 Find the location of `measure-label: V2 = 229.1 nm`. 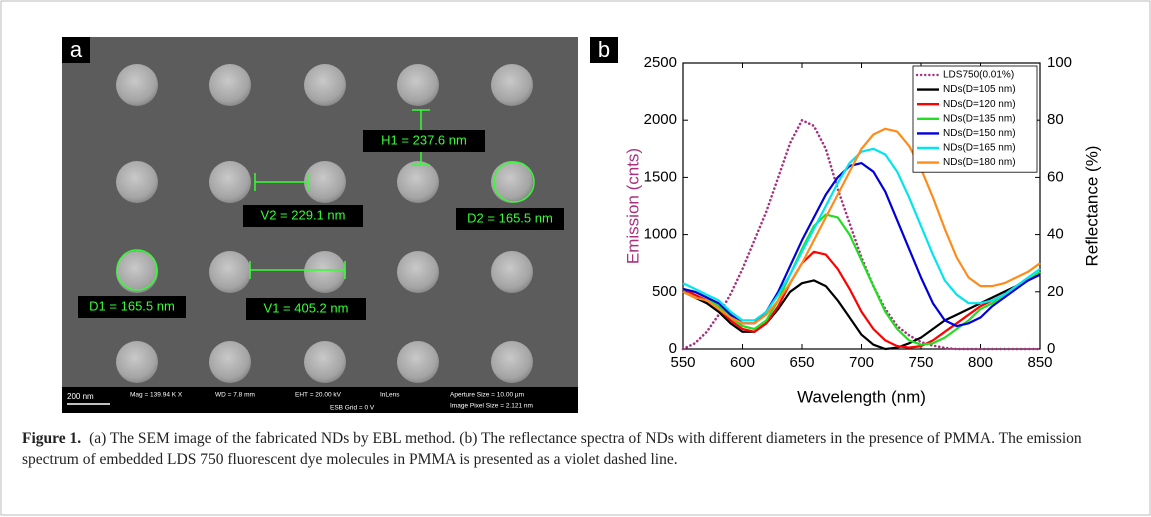

measure-label: V2 = 229.1 nm is located at coordinates (303, 214).